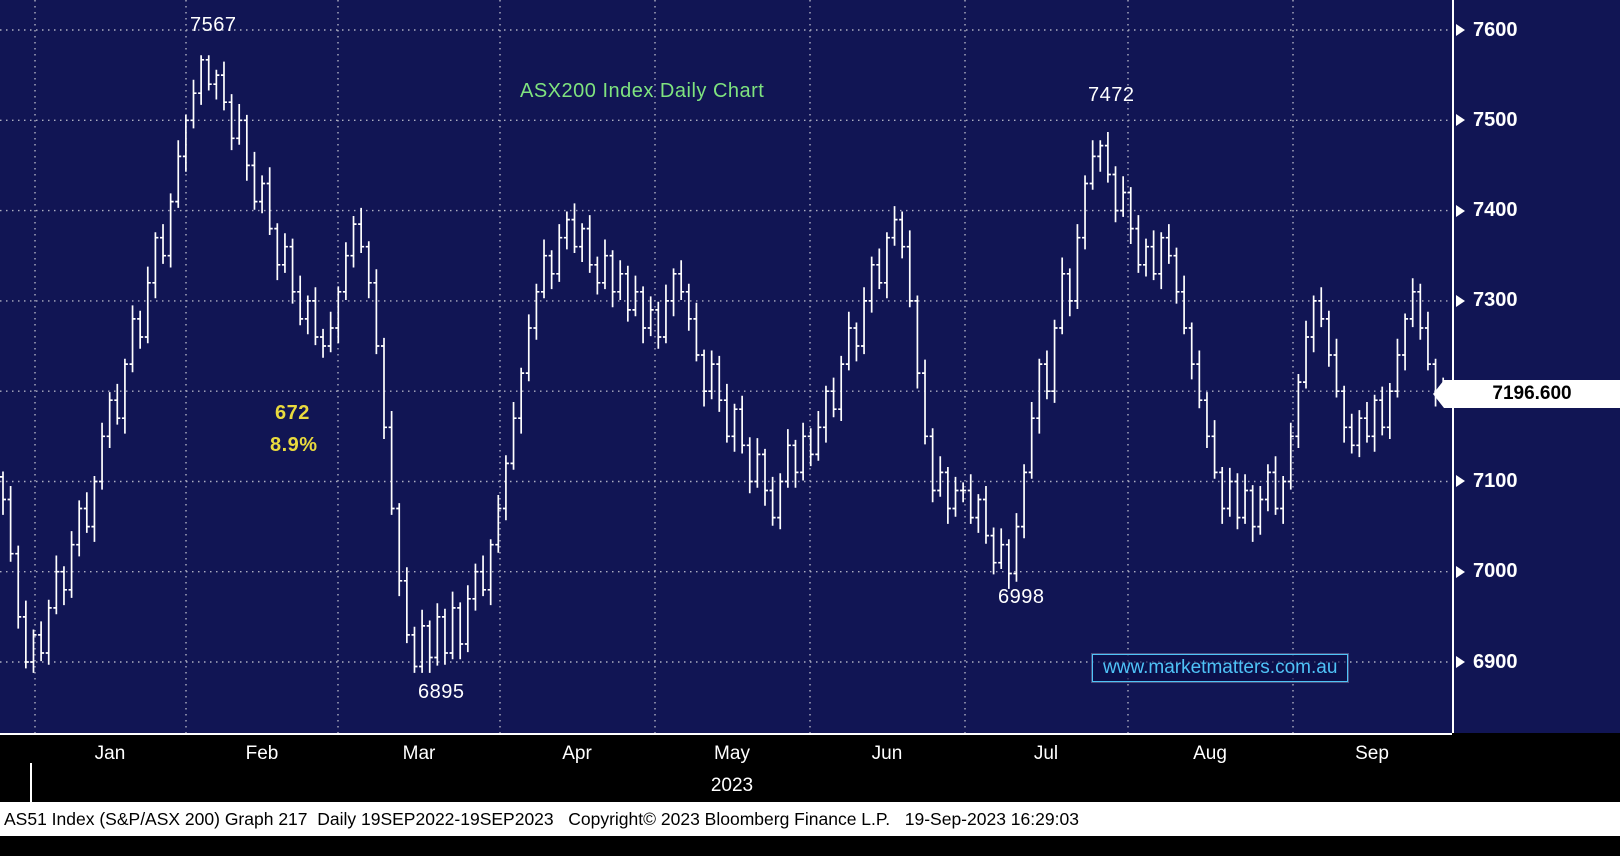 The image size is (1620, 856). I want to click on last-price-label: 7196.600, so click(1526, 394).